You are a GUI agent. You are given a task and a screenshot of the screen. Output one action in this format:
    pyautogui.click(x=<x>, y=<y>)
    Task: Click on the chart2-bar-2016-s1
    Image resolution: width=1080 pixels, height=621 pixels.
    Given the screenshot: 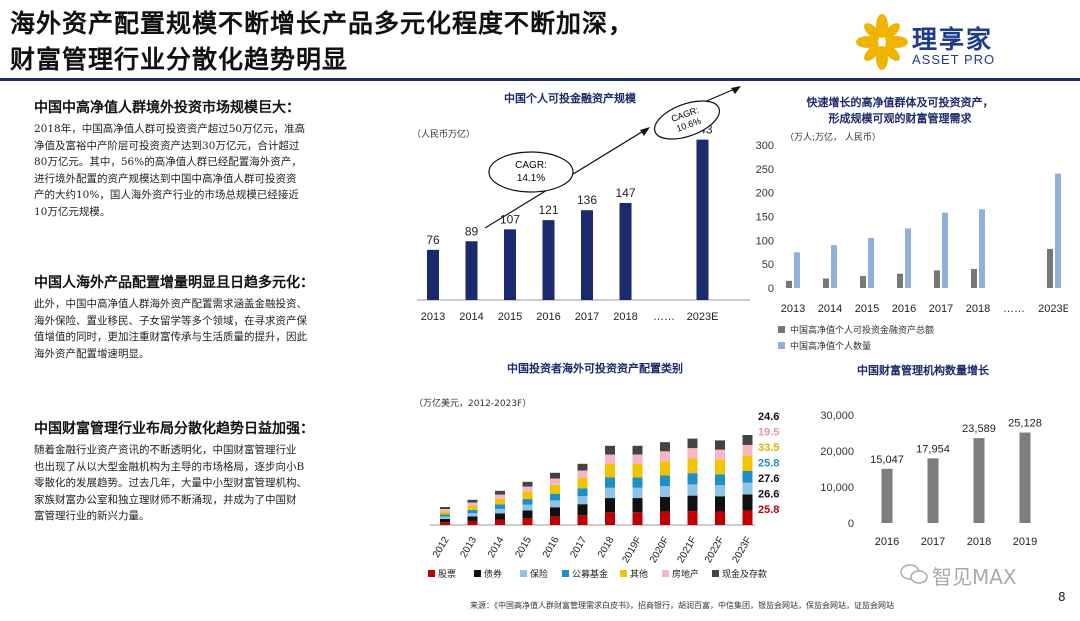 What is the action you would take?
    pyautogui.click(x=908, y=258)
    